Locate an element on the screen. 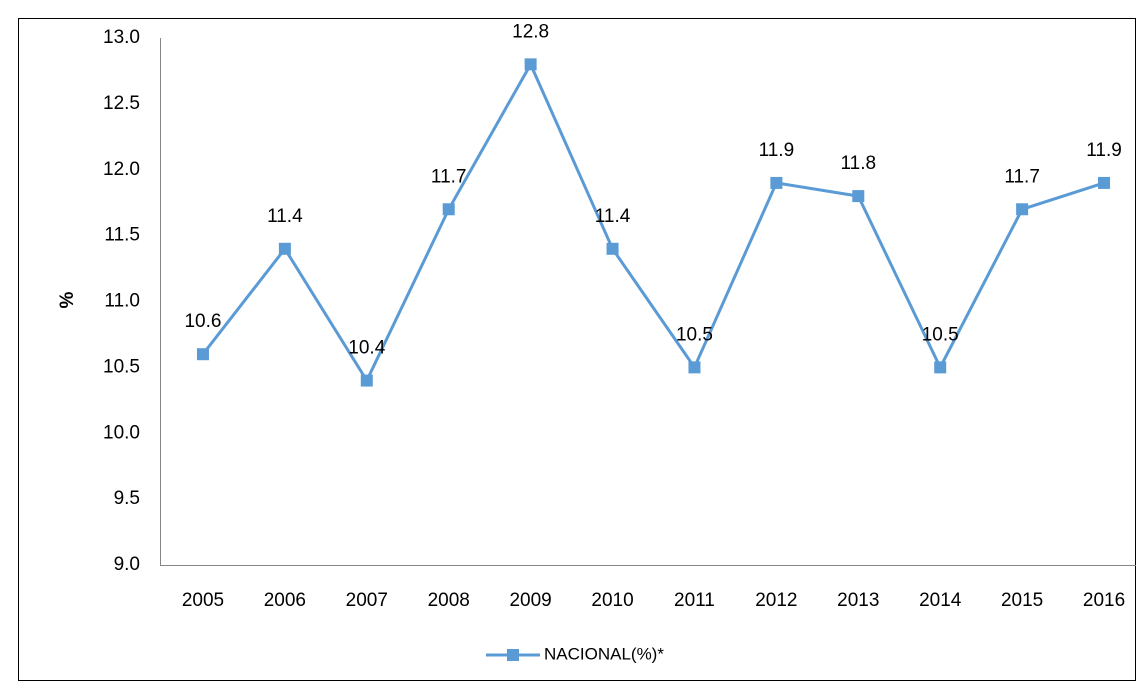 This screenshot has width=1142, height=688. y-tick-label: 10.5 is located at coordinates (121, 366).